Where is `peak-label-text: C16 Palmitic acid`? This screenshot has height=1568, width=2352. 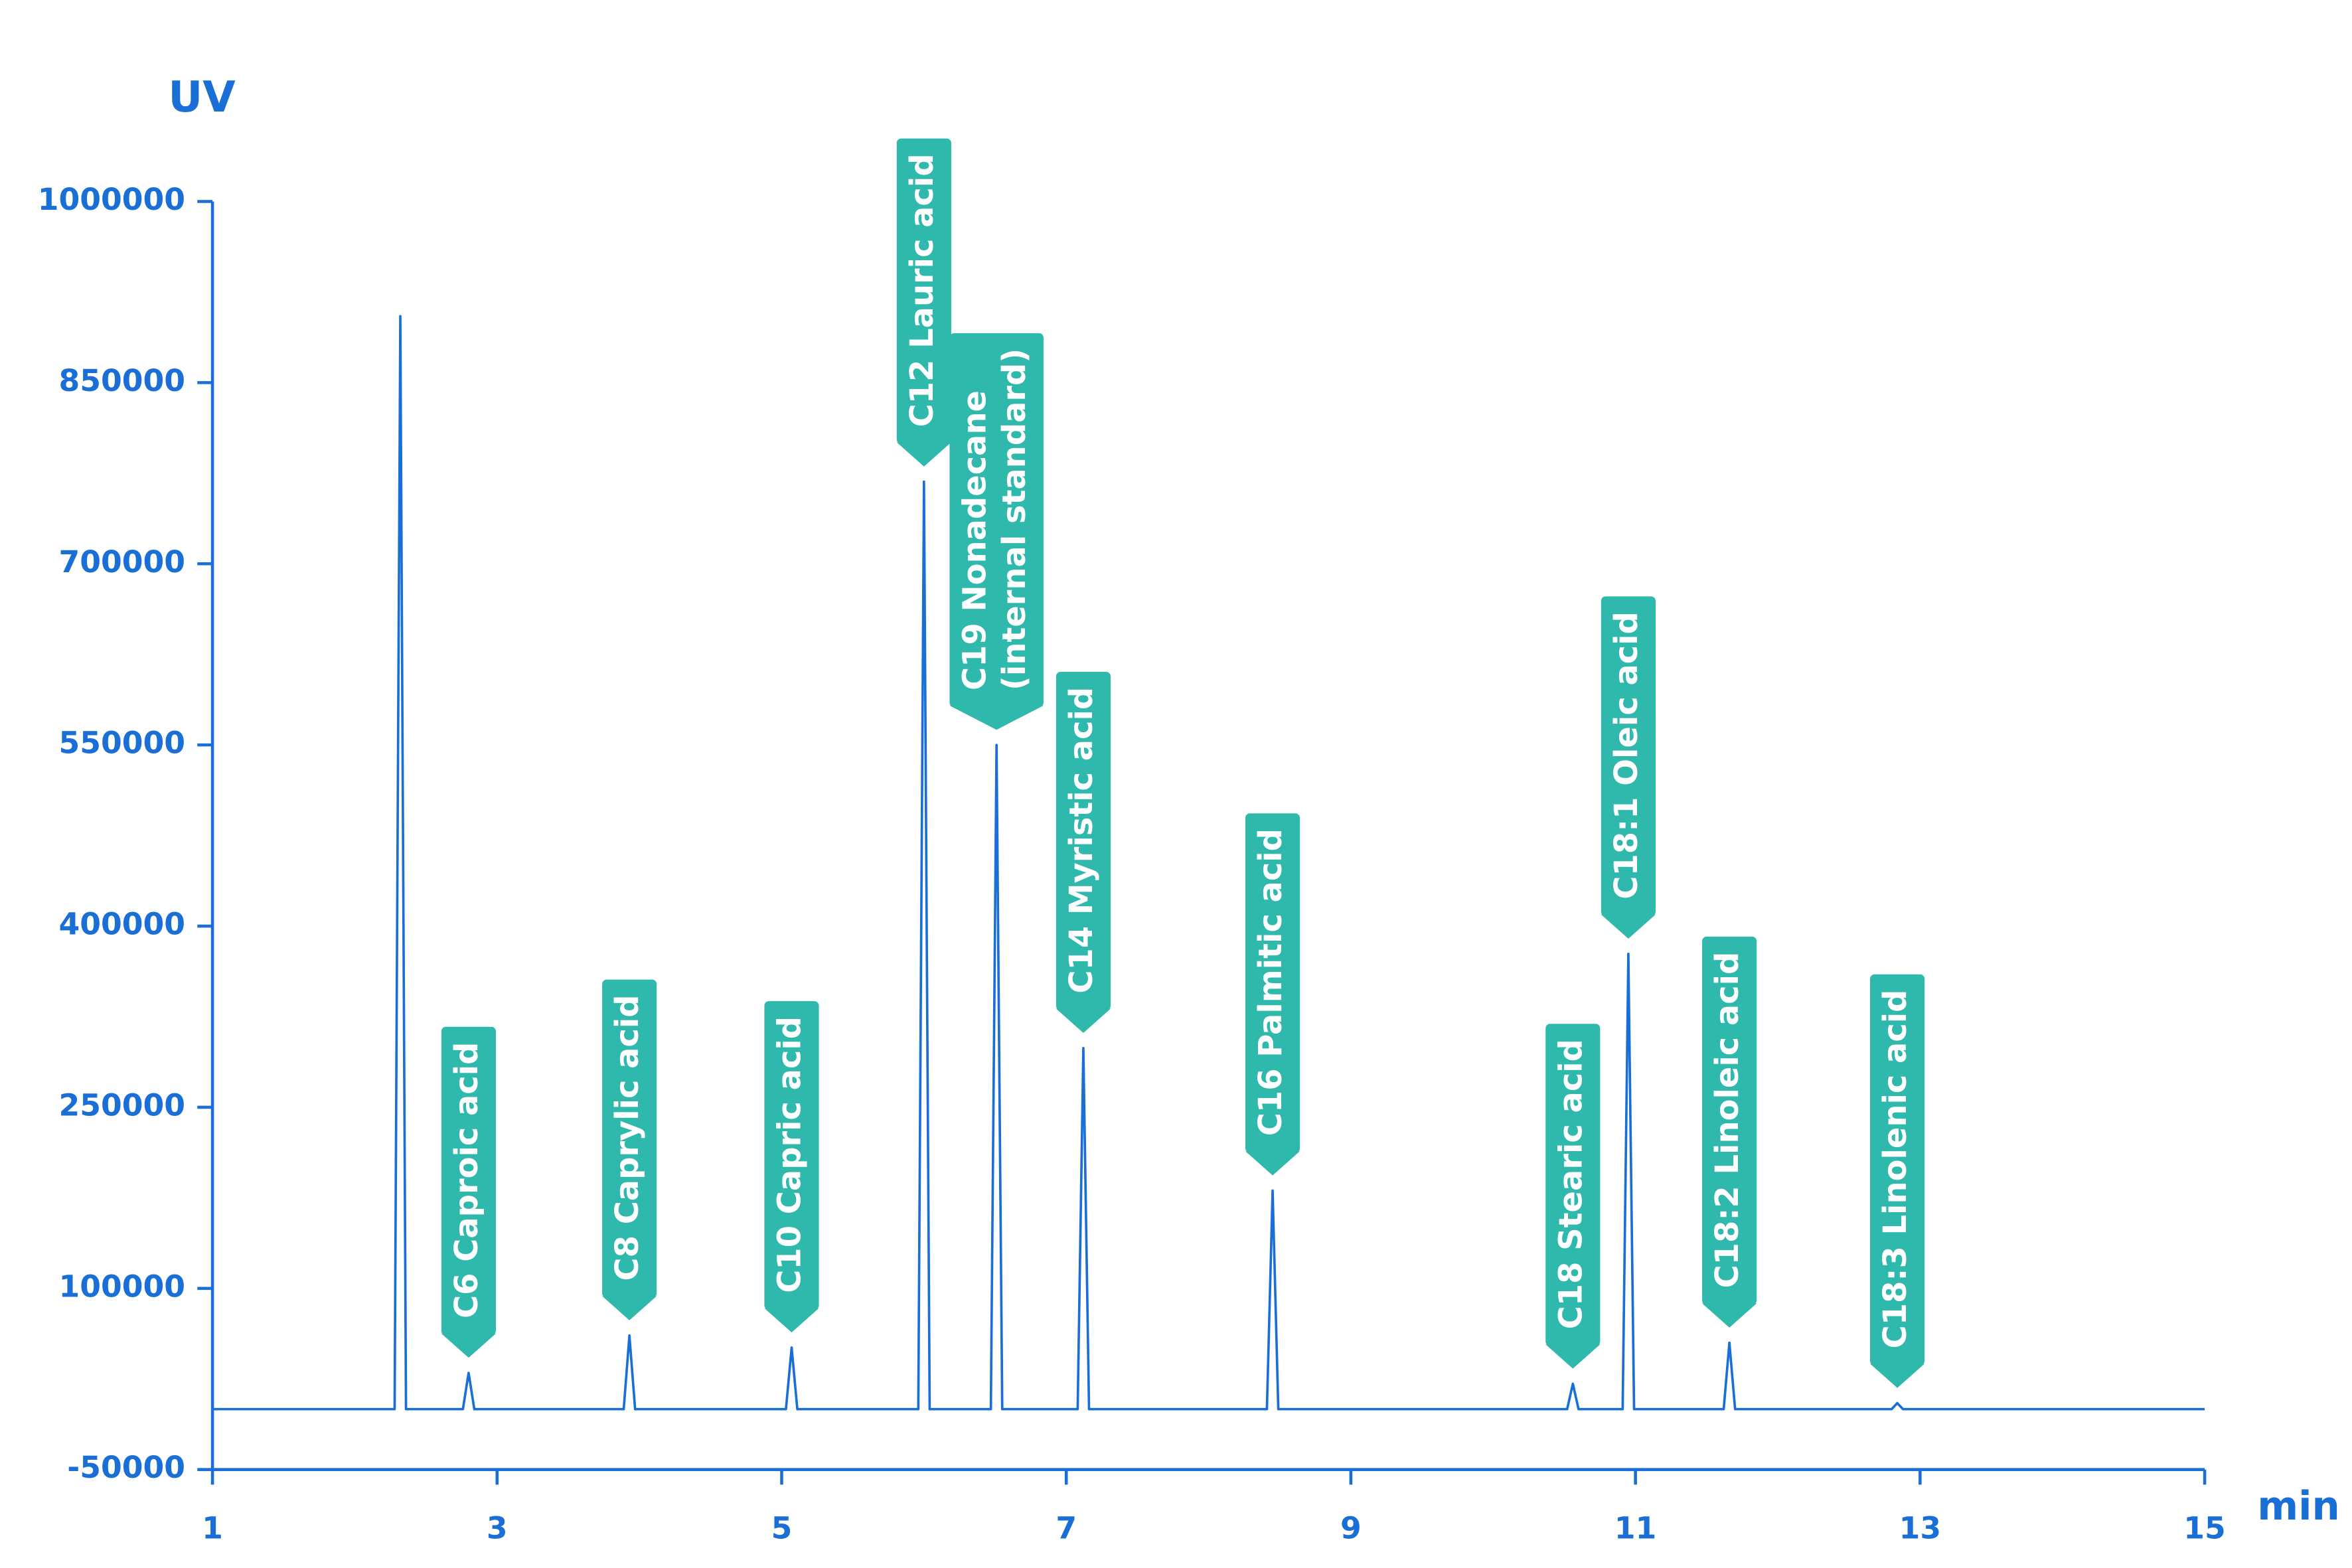 peak-label-text: C16 Palmitic acid is located at coordinates (1271, 982).